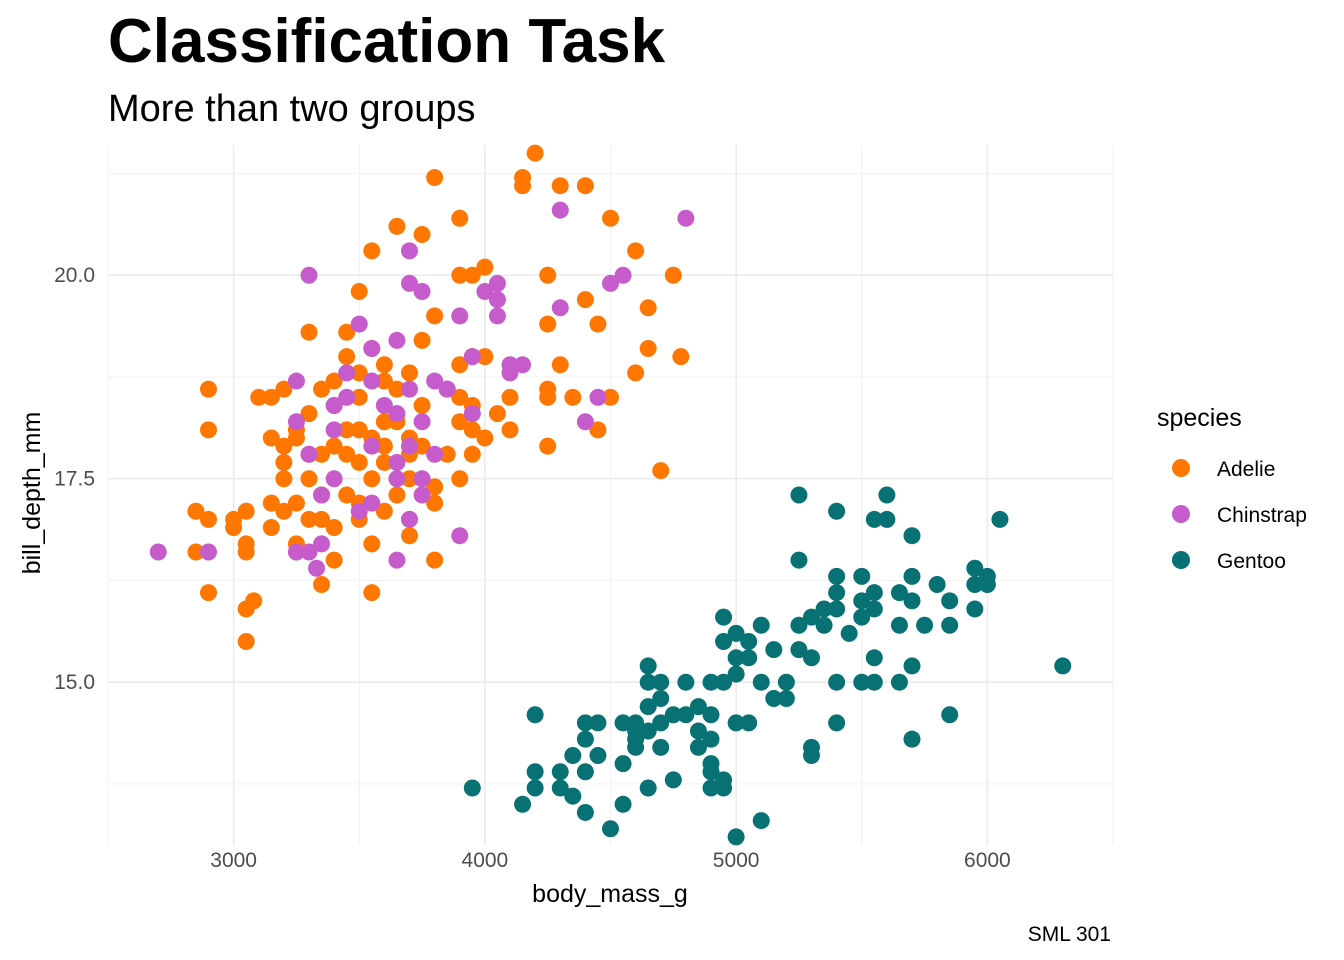  Describe the element at coordinates (1246, 469) in the screenshot. I see `legend-label-adelie: Adelie` at that location.